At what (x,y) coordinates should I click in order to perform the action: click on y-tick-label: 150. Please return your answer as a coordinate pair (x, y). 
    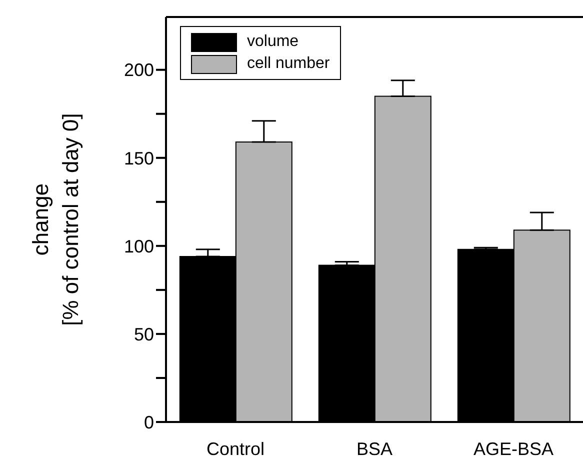
    Looking at the image, I should click on (139, 158).